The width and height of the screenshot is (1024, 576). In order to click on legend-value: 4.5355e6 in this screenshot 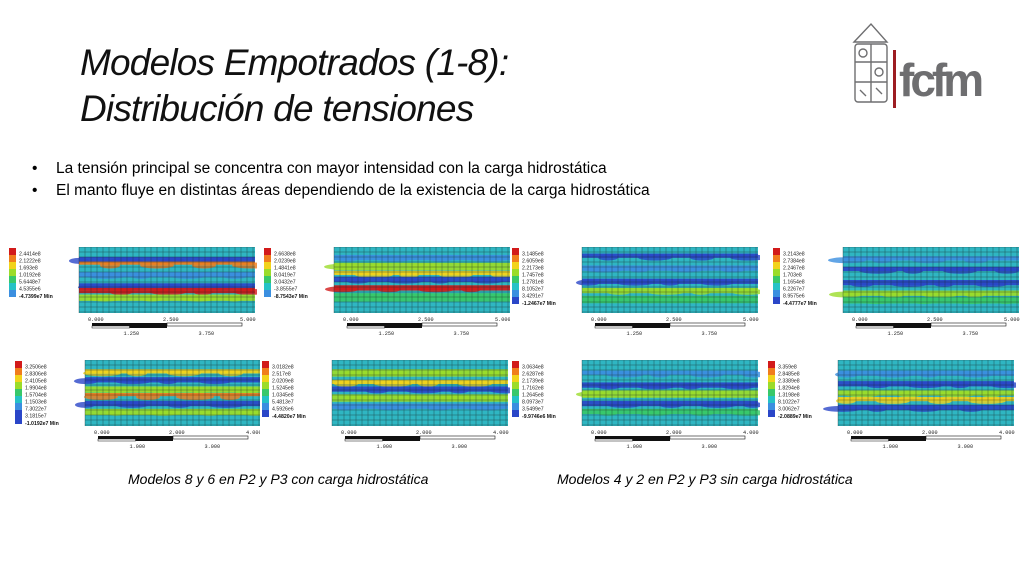, I will do `click(30, 290)`.